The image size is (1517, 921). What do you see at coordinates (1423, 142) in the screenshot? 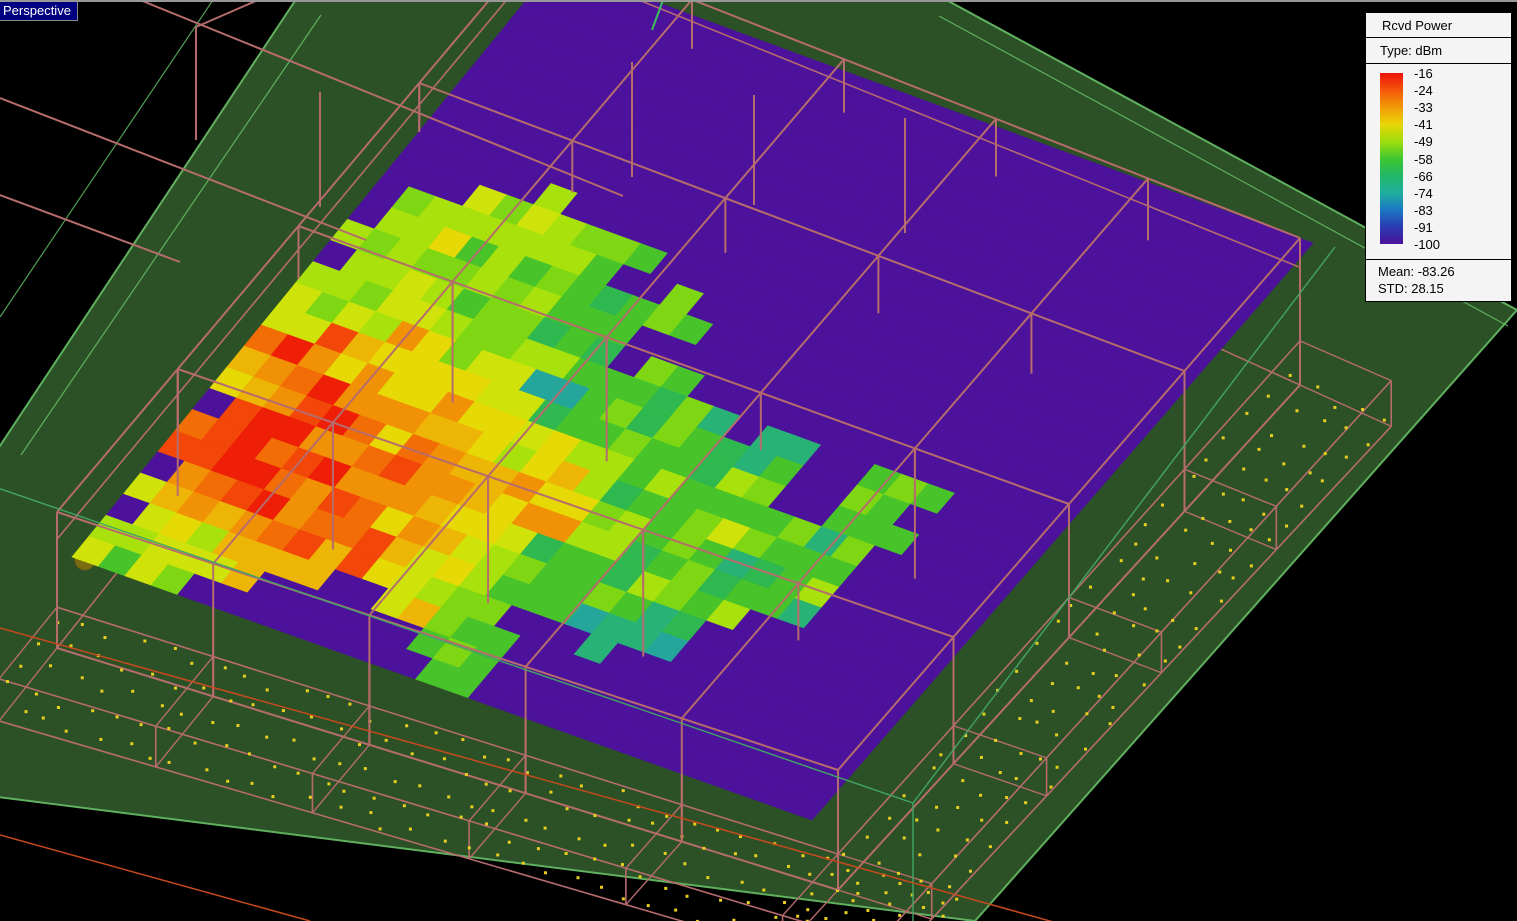
I see `legend-tick: -49` at bounding box center [1423, 142].